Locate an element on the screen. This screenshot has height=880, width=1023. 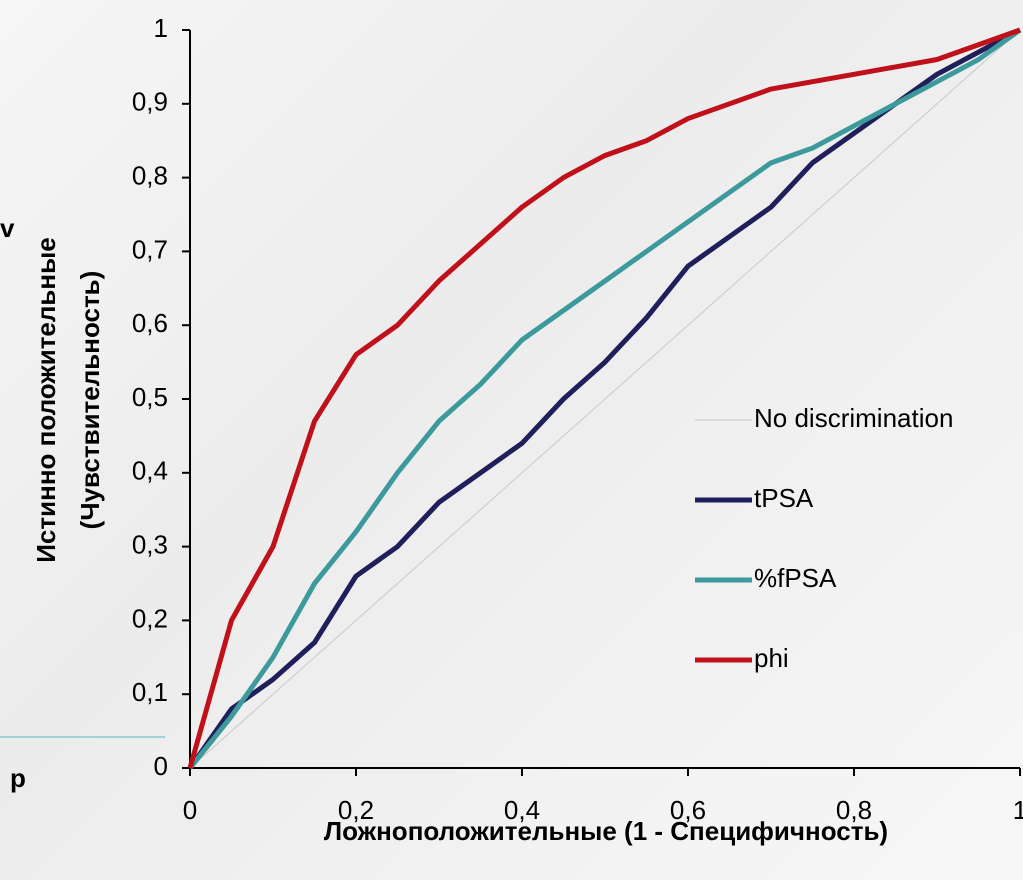
y-axis-title: (Чувствительность) is located at coordinates (90, 400).